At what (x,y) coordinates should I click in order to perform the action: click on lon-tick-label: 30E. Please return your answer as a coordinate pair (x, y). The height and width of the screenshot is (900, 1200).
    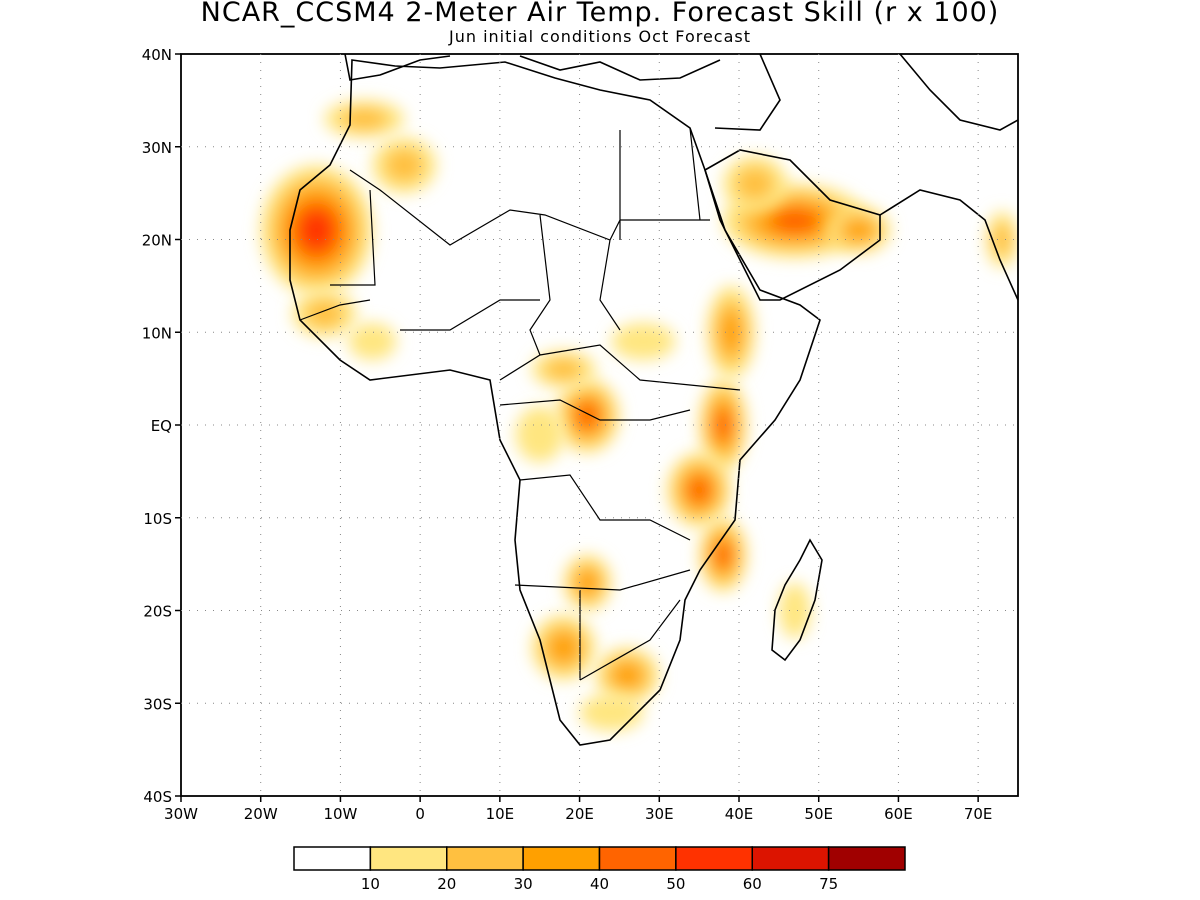
    Looking at the image, I should click on (659, 814).